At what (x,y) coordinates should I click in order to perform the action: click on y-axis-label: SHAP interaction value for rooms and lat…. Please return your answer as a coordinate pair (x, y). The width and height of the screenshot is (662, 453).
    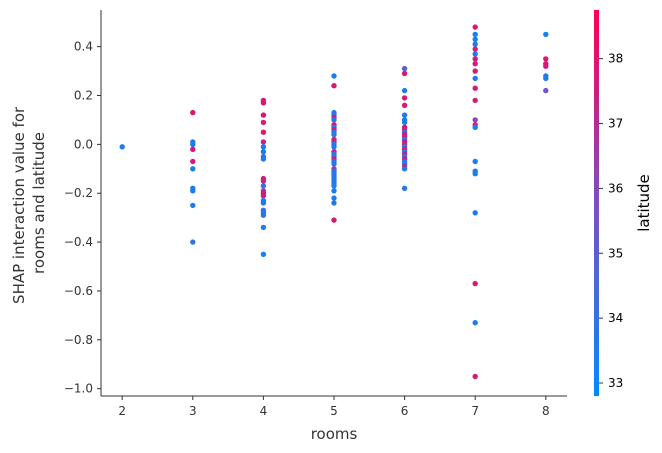
    Looking at the image, I should click on (29, 203).